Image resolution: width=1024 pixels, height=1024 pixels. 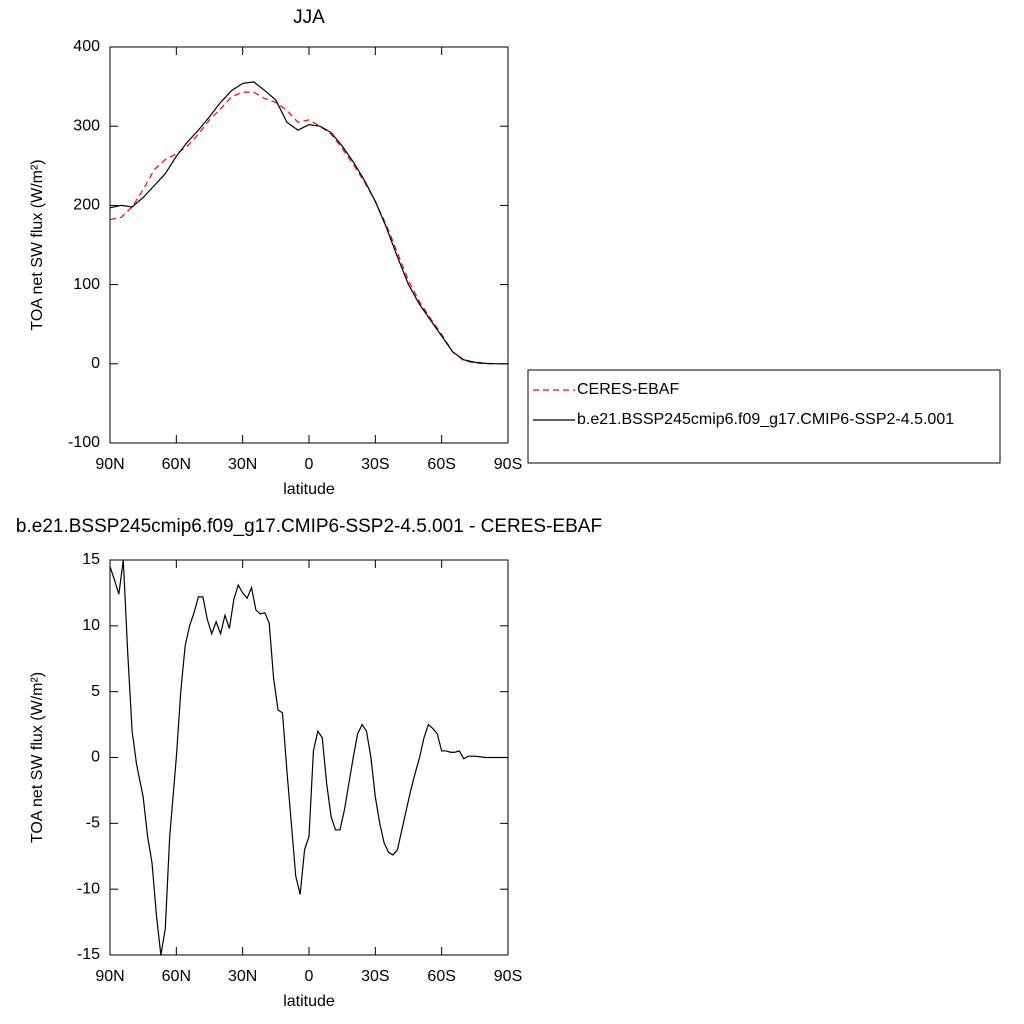 What do you see at coordinates (88, 888) in the screenshot?
I see `y-tick-label: -10` at bounding box center [88, 888].